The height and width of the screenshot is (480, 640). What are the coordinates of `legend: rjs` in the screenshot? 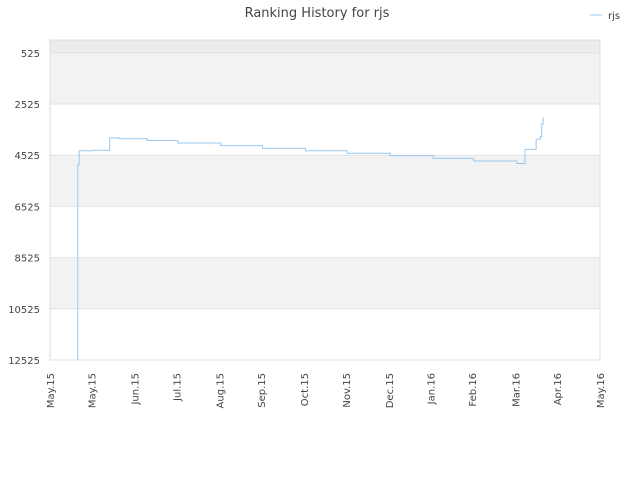 It's located at (605, 16).